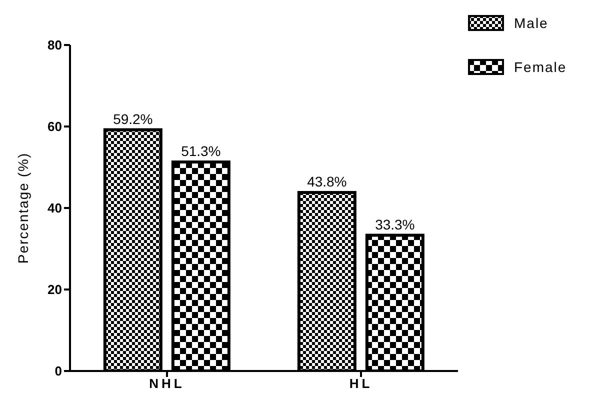 The width and height of the screenshot is (603, 416). Describe the element at coordinates (22, 208) in the screenshot. I see `y-axis-title: Percentage (%)` at that location.